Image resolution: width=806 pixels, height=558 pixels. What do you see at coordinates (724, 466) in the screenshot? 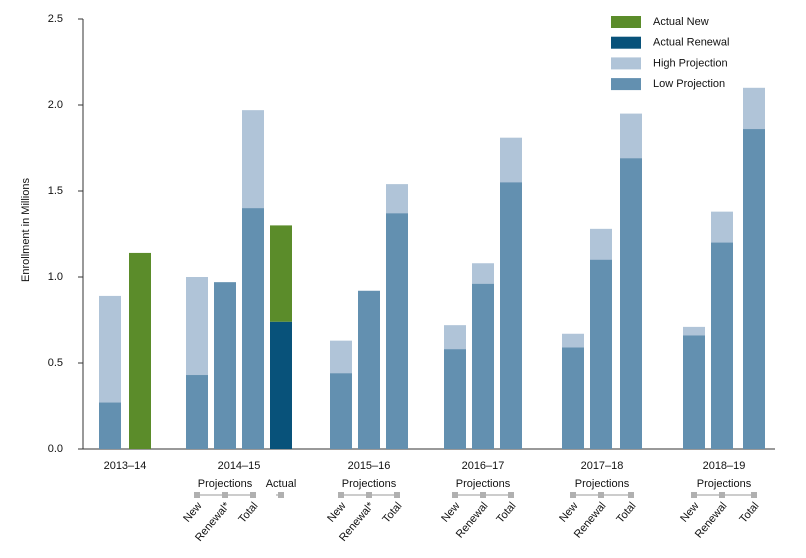
I see `group-label: 2018–19` at bounding box center [724, 466].